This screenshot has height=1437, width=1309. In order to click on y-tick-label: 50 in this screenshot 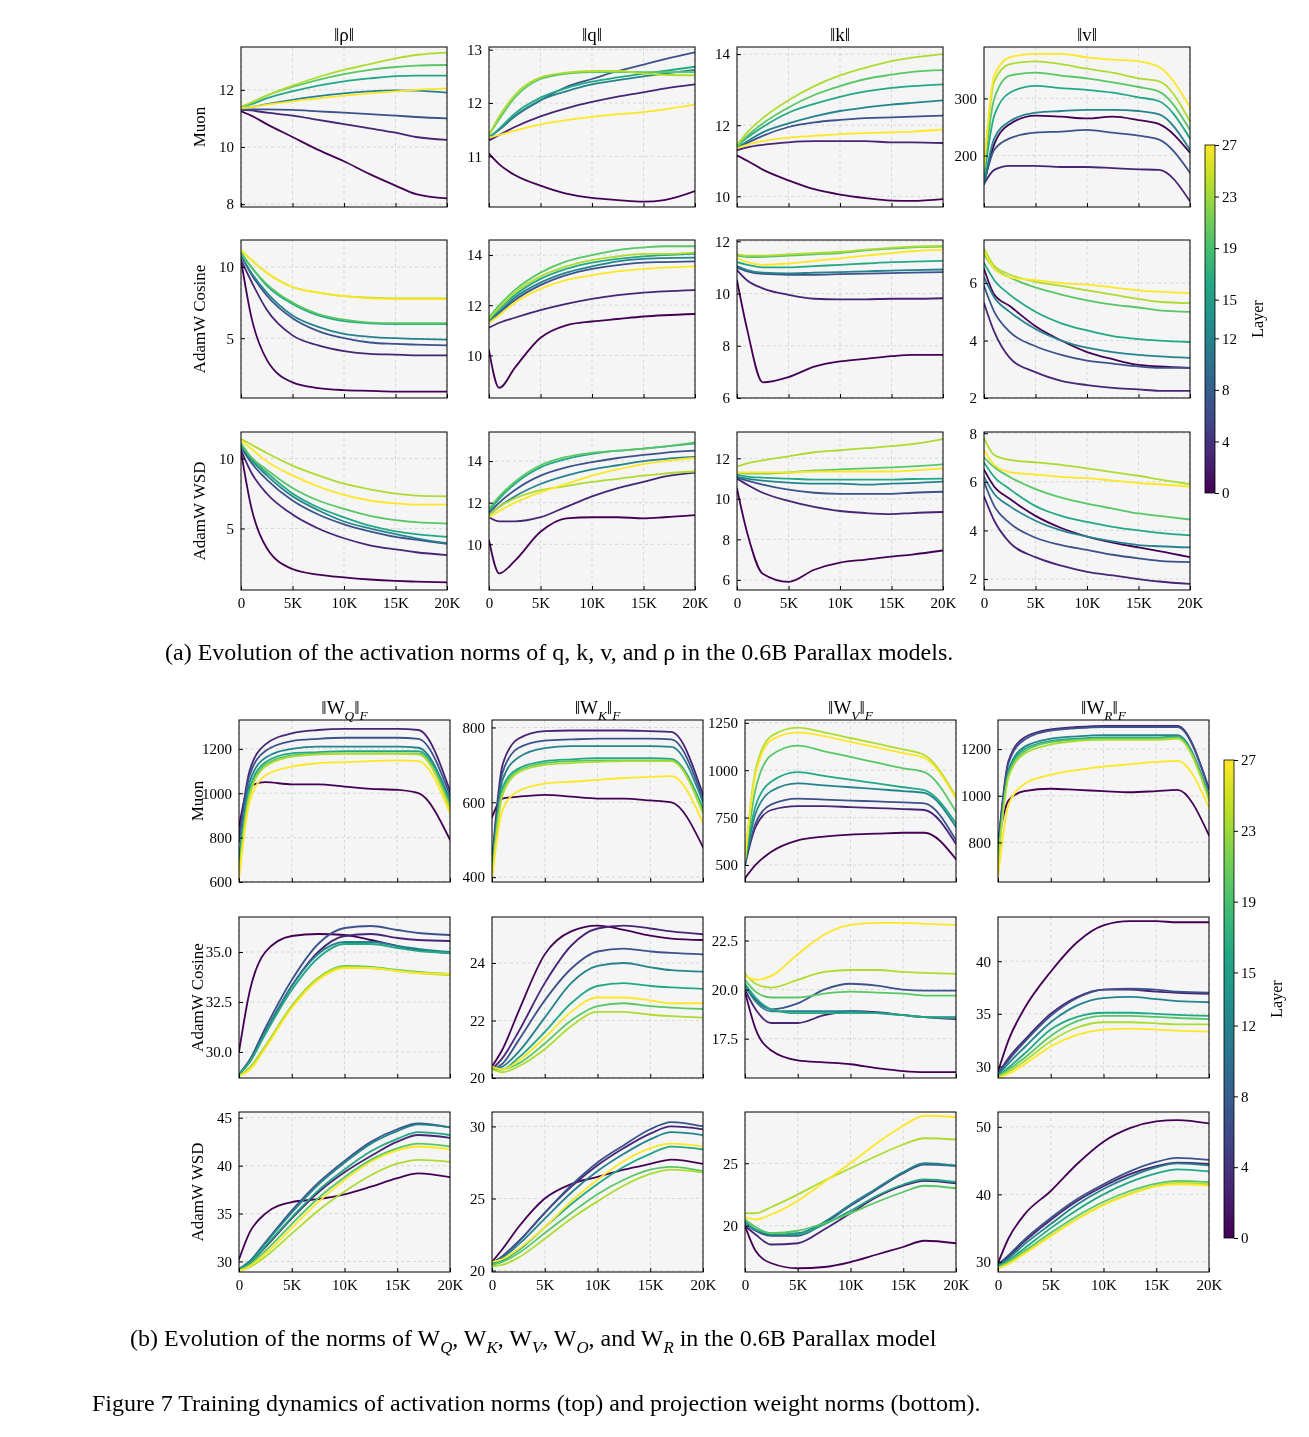, I will do `click(983, 1127)`.